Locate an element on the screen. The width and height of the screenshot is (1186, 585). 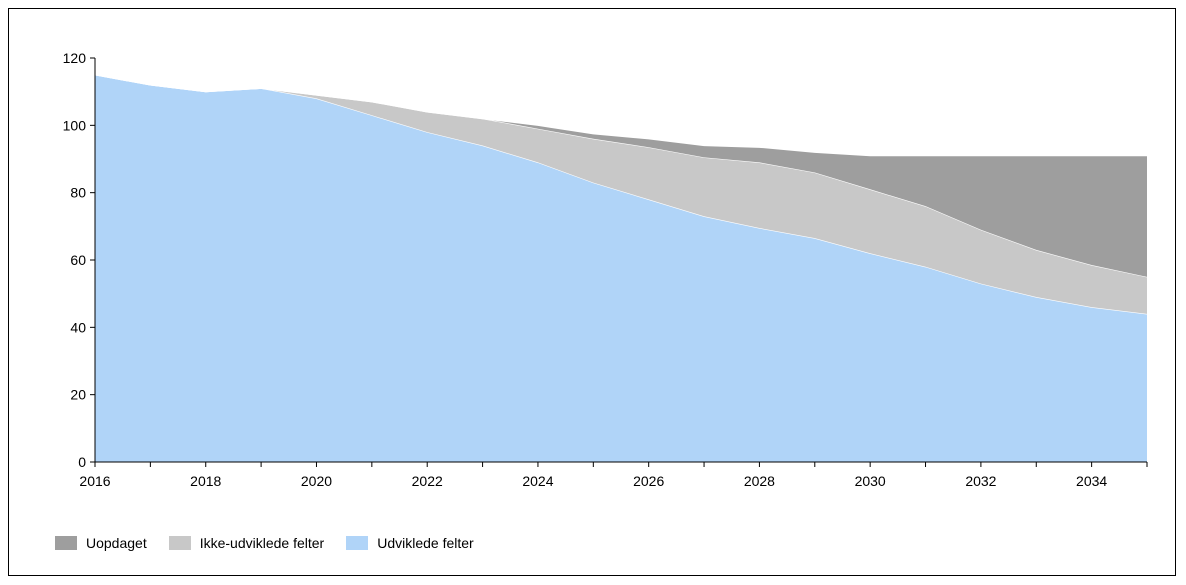
legend-label: Ikke-udviklede felter is located at coordinates (262, 543).